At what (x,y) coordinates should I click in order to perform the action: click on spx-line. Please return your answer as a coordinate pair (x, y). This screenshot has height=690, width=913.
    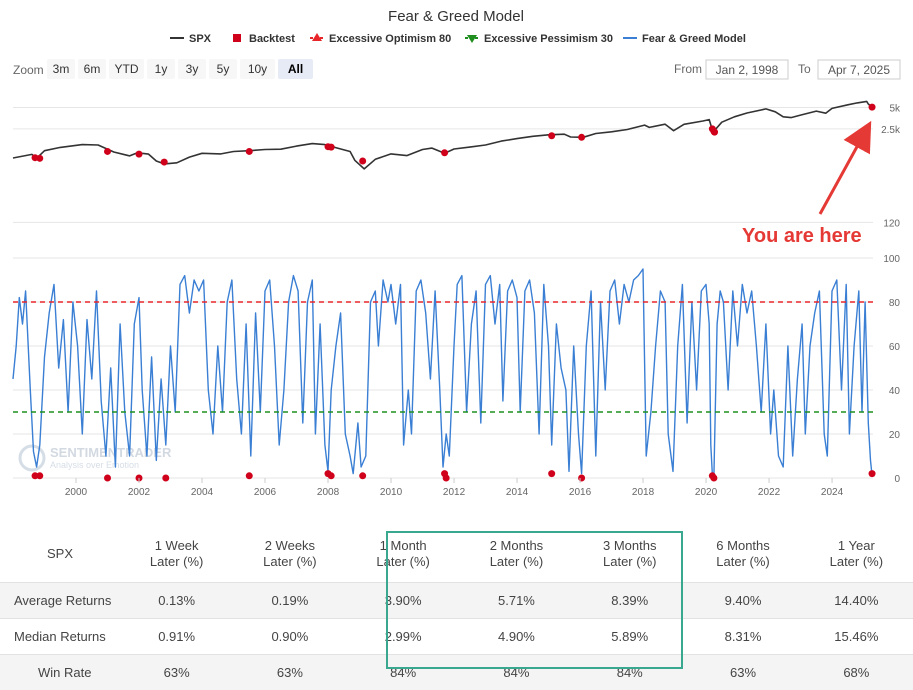
    Looking at the image, I should click on (442, 134).